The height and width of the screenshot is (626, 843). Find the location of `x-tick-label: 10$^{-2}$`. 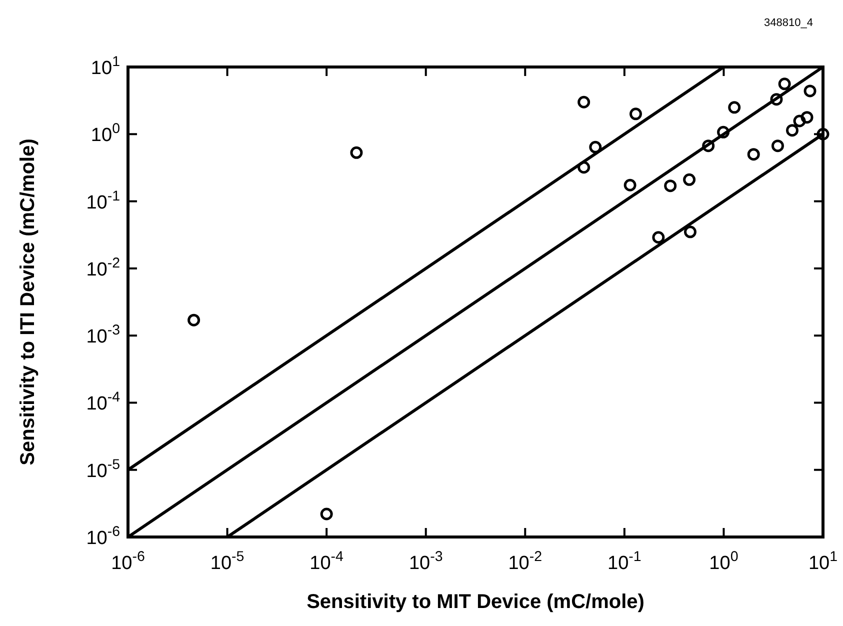

x-tick-label: 10$^{-2}$ is located at coordinates (525, 561).